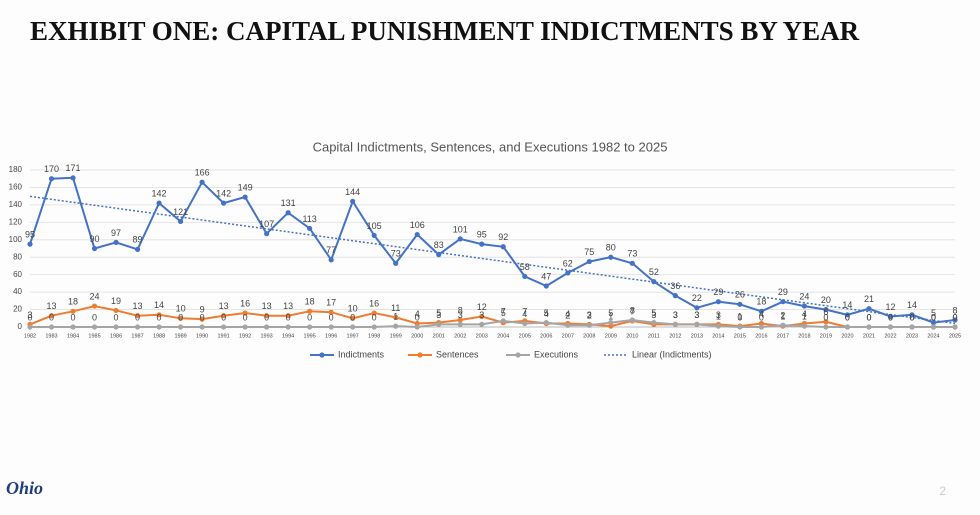 The image size is (980, 515). What do you see at coordinates (30, 235) in the screenshot?
I see `data-label: 95` at bounding box center [30, 235].